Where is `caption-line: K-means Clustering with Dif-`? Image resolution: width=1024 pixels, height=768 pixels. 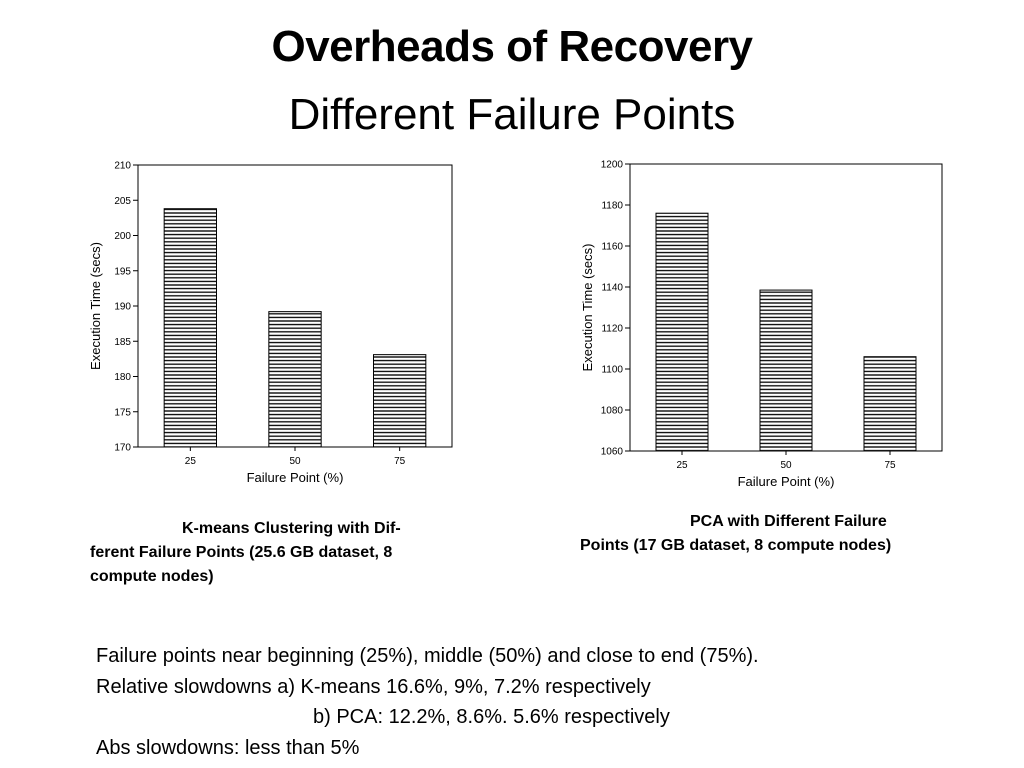 caption-line: K-means Clustering with Dif- is located at coordinates (291, 528).